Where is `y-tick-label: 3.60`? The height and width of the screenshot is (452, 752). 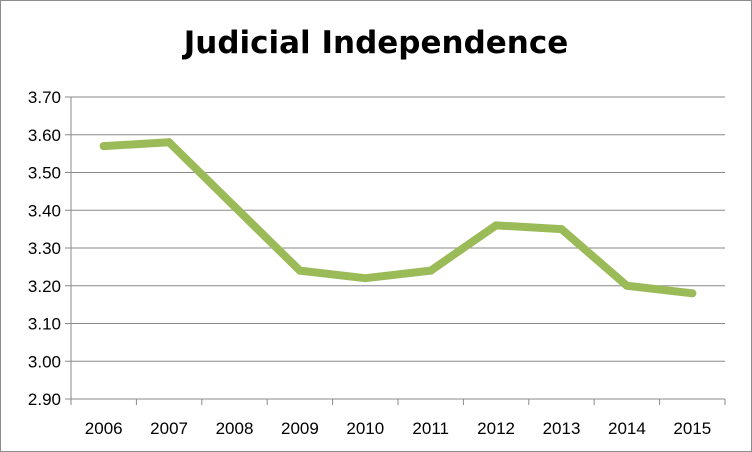 y-tick-label: 3.60 is located at coordinates (44, 135).